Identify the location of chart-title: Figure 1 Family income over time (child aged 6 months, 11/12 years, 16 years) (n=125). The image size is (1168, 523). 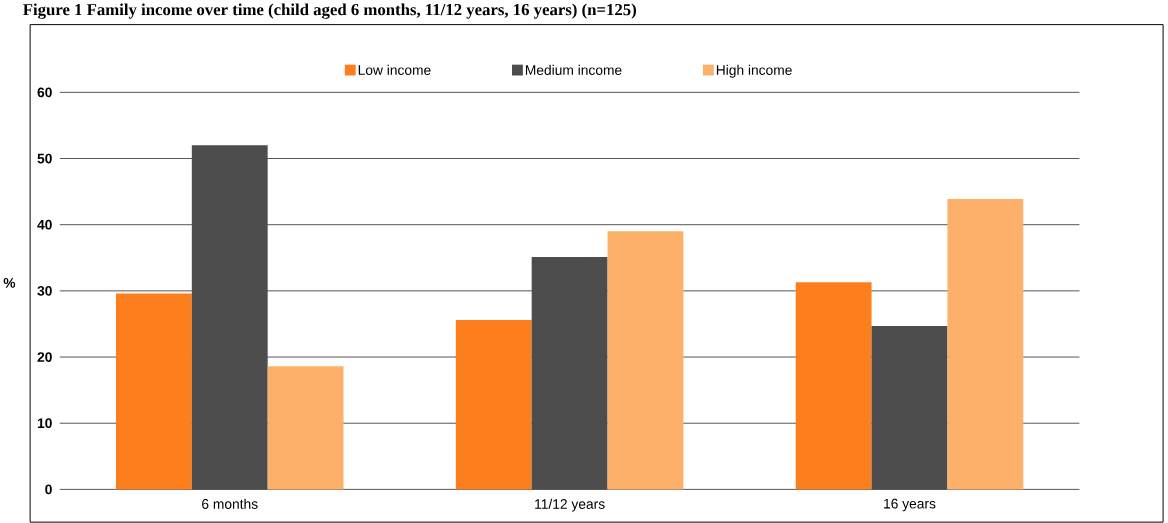
(329, 11).